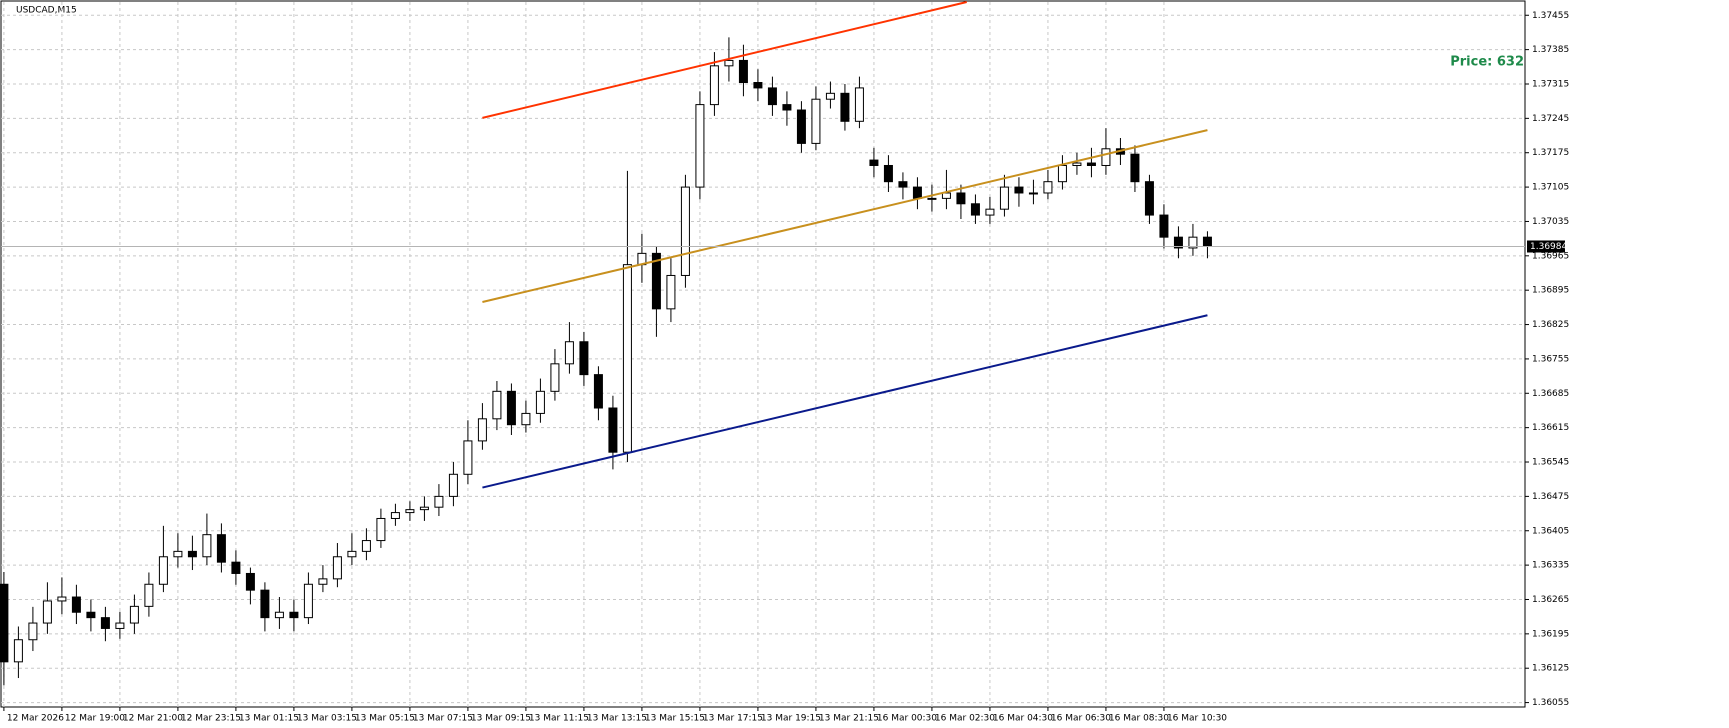 The image size is (1729, 728). I want to click on x-tick-label: 16 Mar 00:30, so click(907, 719).